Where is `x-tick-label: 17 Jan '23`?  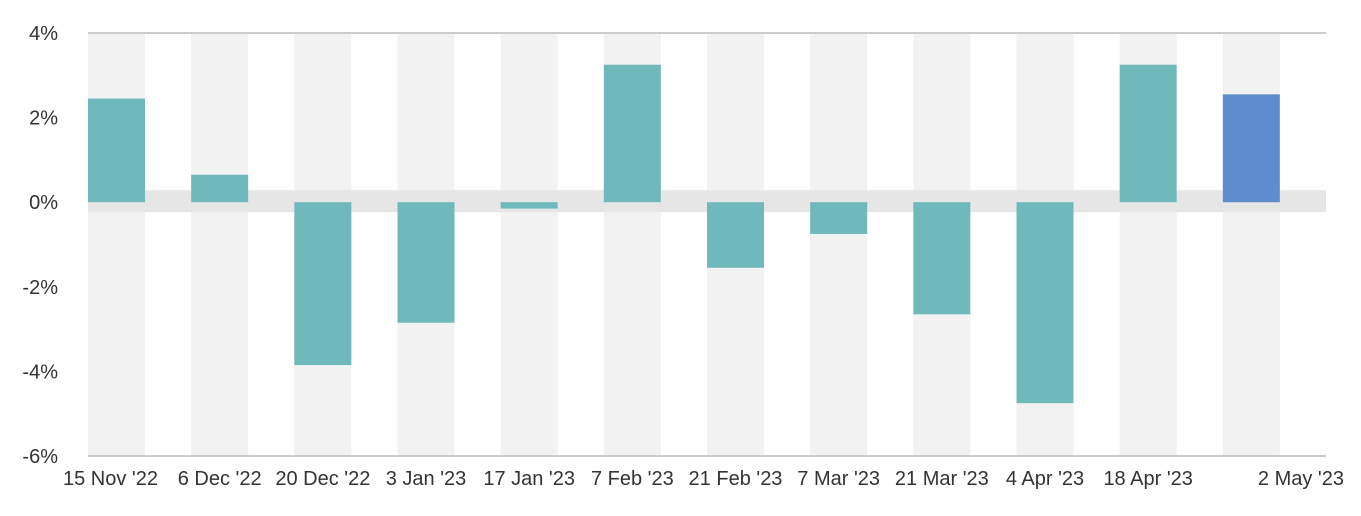 x-tick-label: 17 Jan '23 is located at coordinates (529, 479).